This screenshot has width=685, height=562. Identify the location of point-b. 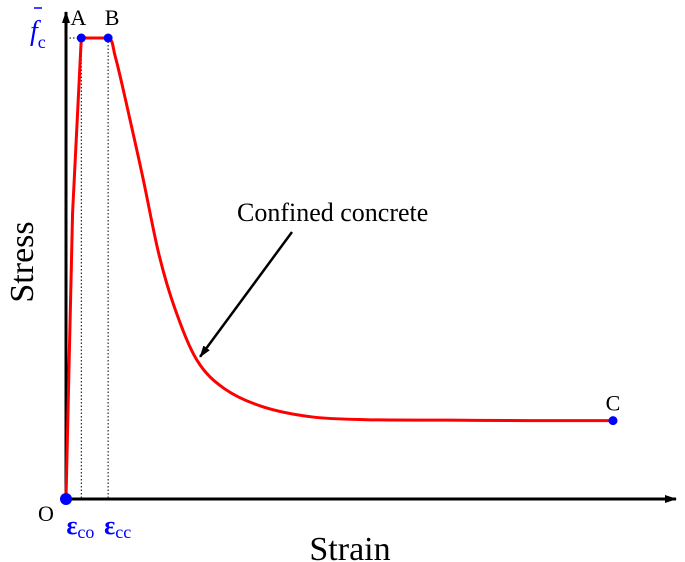
(108, 38).